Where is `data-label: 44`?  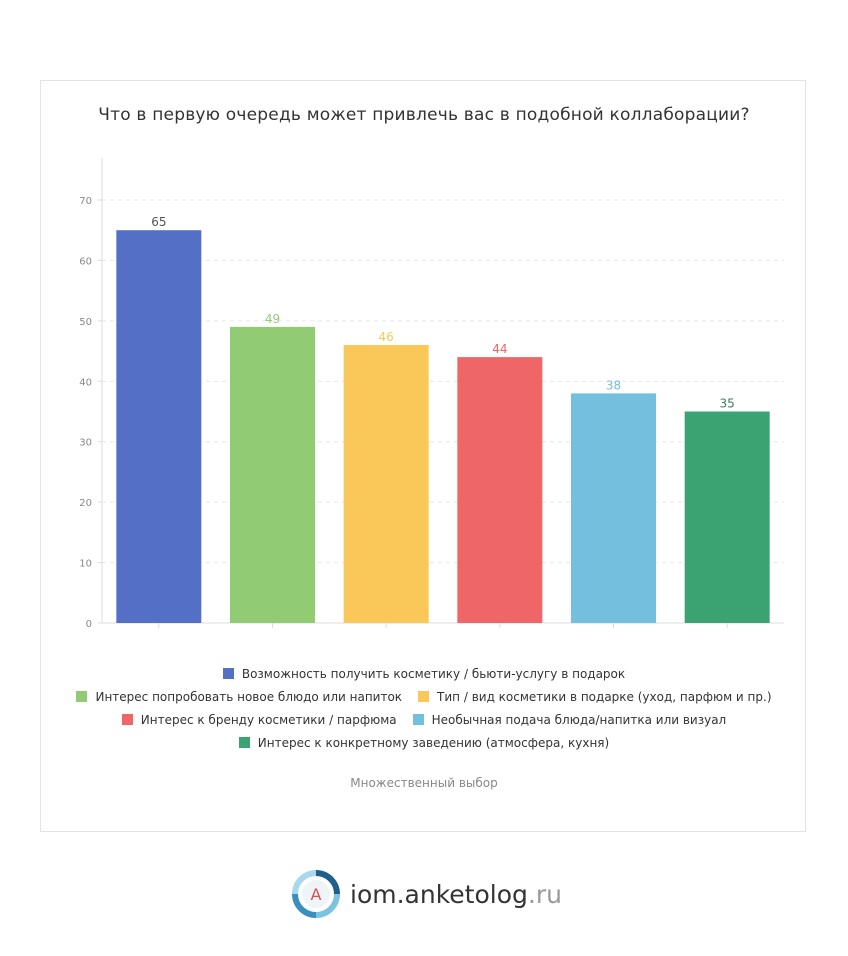
data-label: 44 is located at coordinates (499, 349).